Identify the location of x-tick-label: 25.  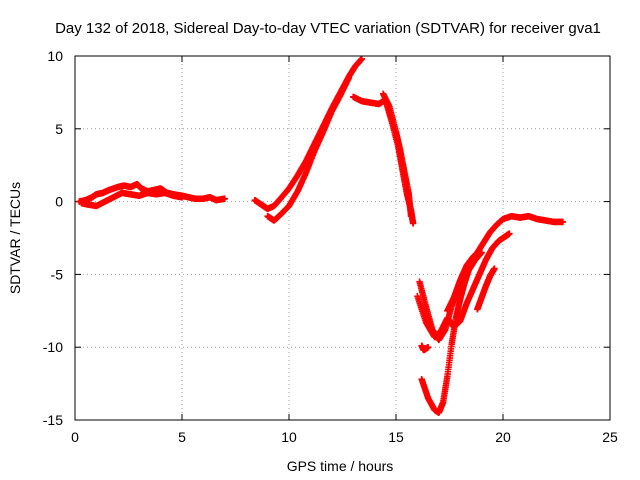
(610, 437).